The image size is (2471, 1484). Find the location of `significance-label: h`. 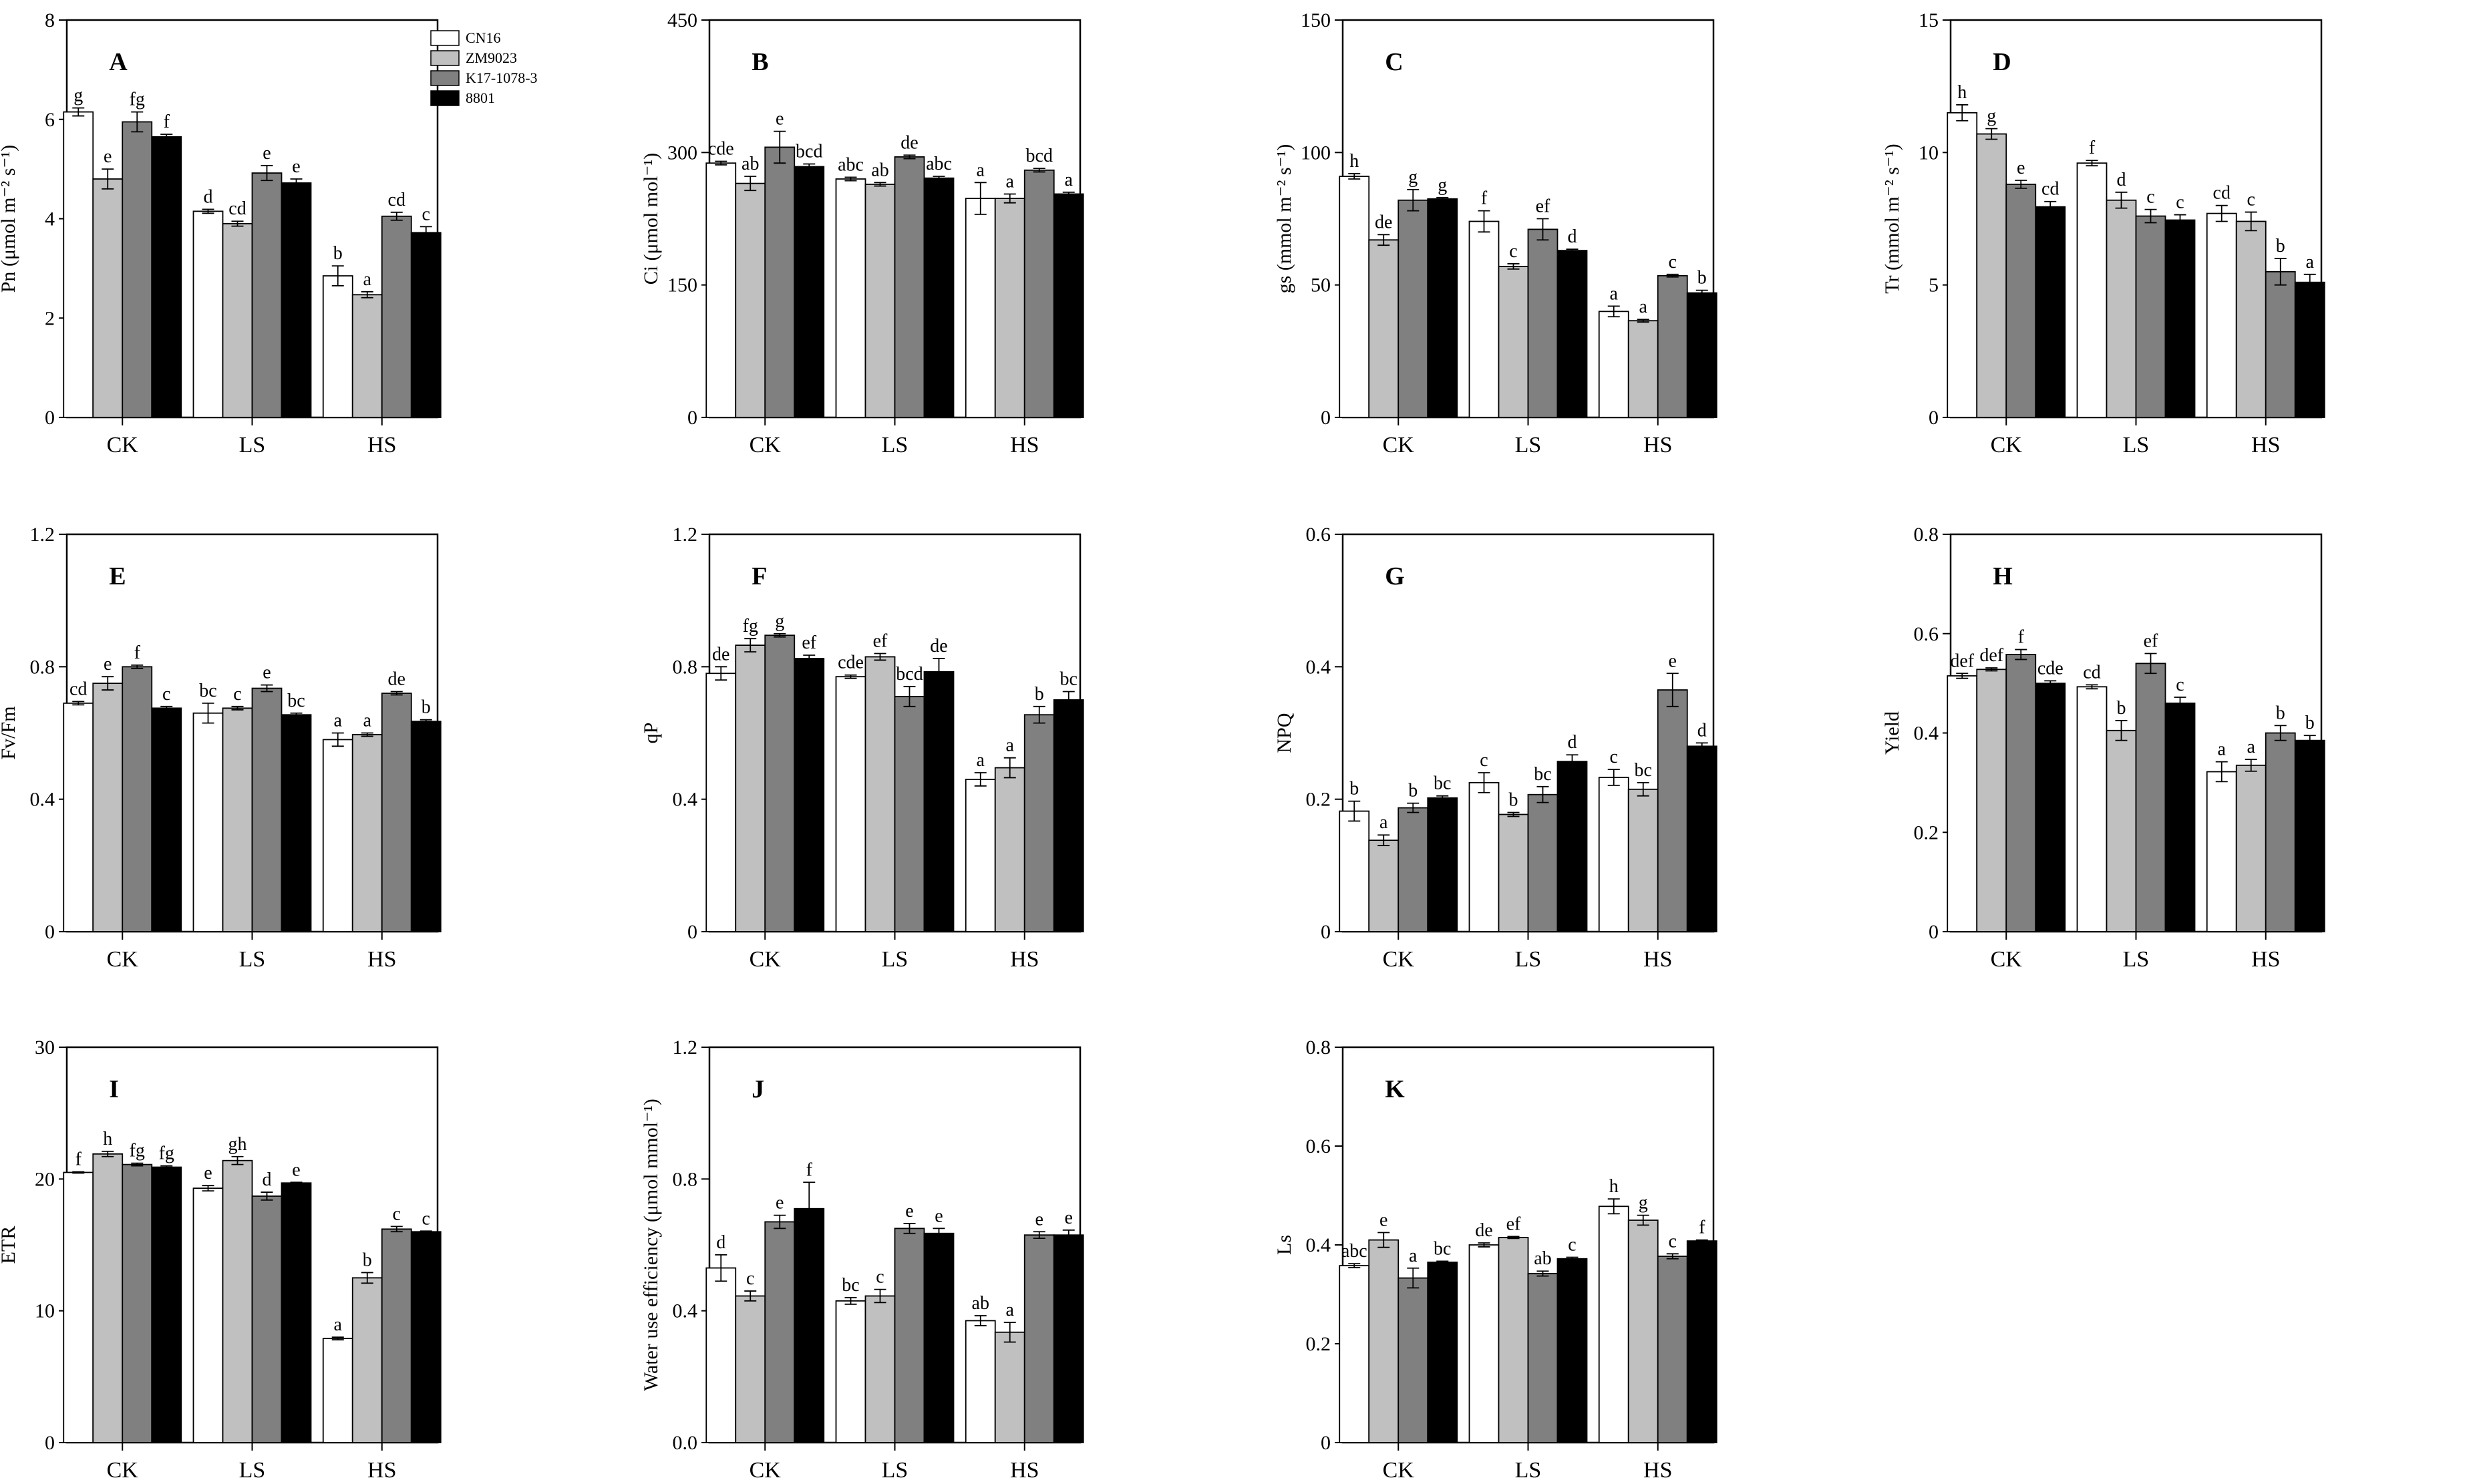

significance-label: h is located at coordinates (107, 1139).